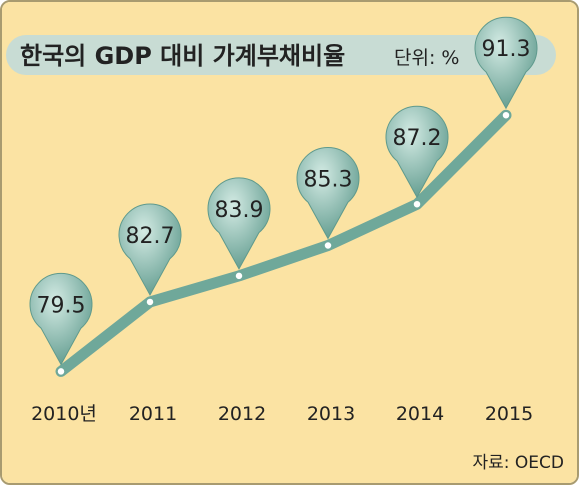 The height and width of the screenshot is (485, 579). I want to click on x-tick-layer: 2010년 2011 2012 2013 2014 2015, so click(282, 414).